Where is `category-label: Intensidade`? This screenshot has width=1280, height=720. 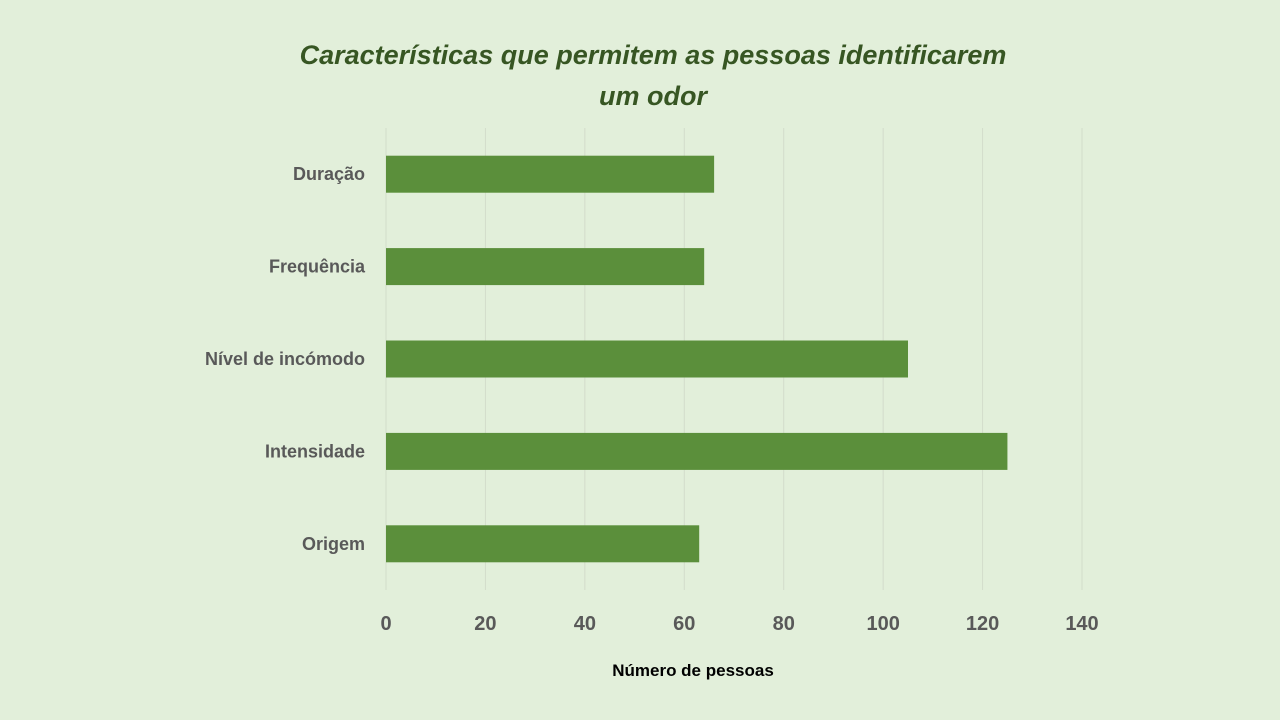
category-label: Intensidade is located at coordinates (315, 451).